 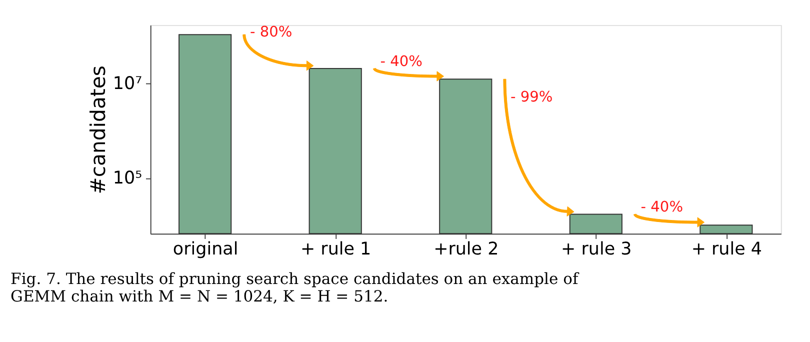 I want to click on x-tick-label: +rule 2, so click(x=466, y=249).